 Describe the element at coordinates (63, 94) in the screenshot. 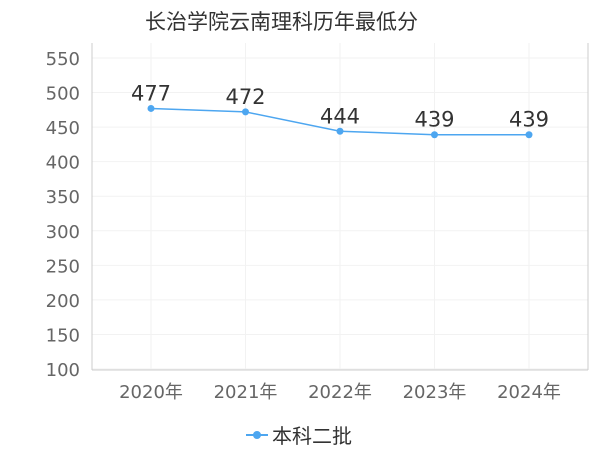

I see `y-tick-label: 500` at that location.